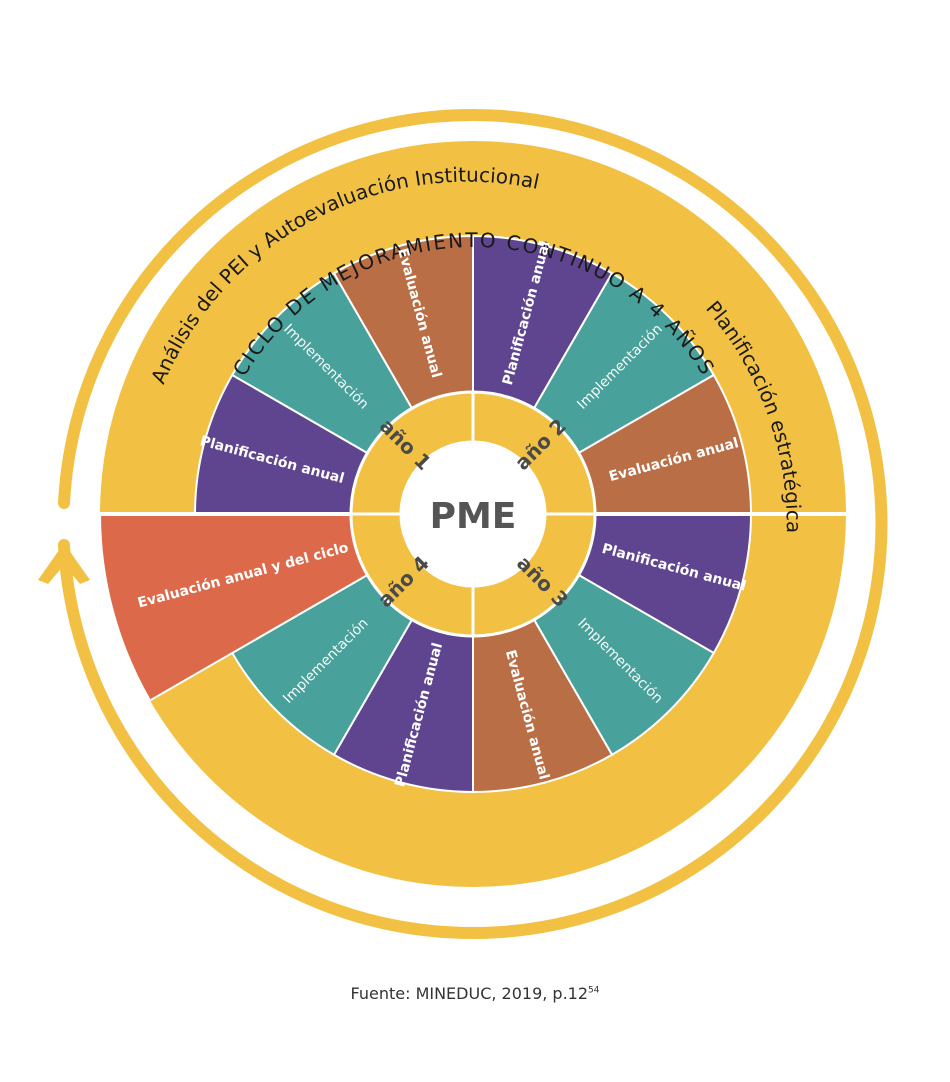  I want to click on source-caption-text: Fuente: MINEDUC, 2019, p.12, so click(469, 993).